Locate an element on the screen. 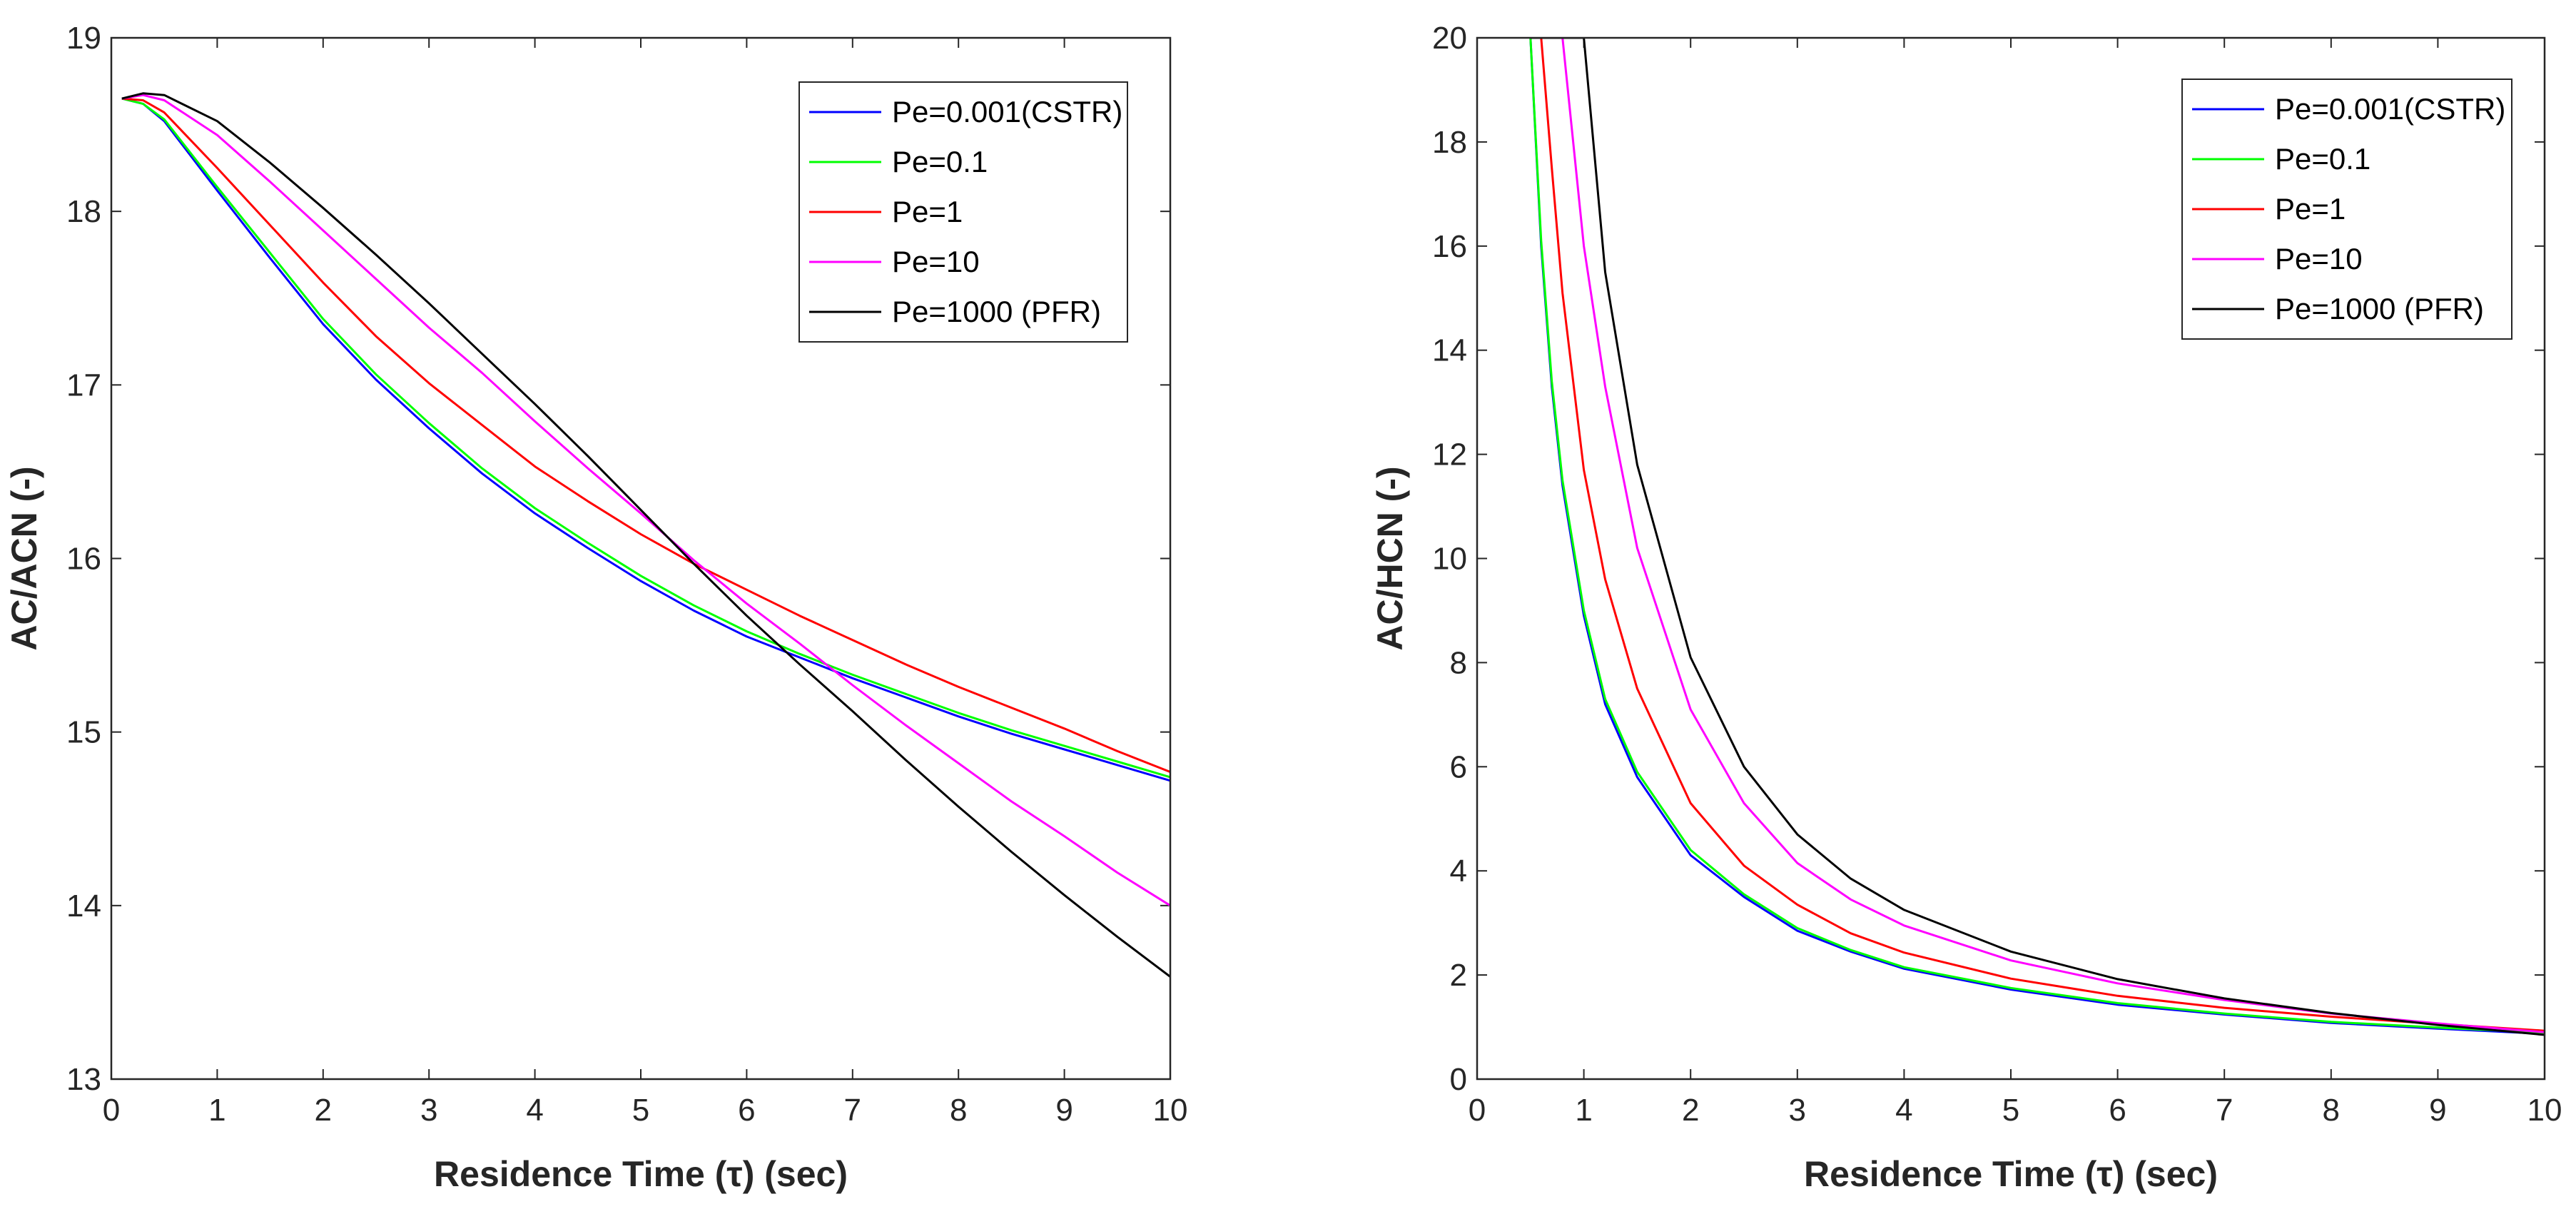  y-tick-label: 4 is located at coordinates (1458, 872).